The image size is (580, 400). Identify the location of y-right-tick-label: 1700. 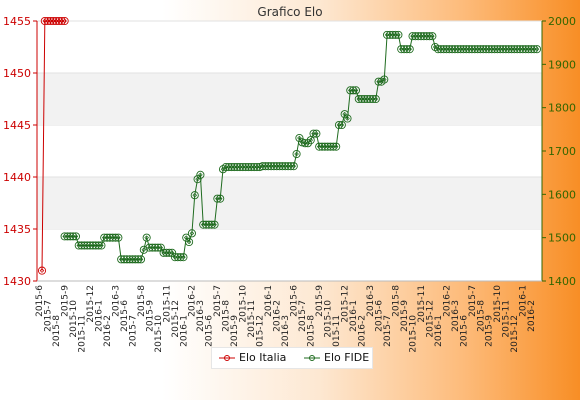
(562, 151).